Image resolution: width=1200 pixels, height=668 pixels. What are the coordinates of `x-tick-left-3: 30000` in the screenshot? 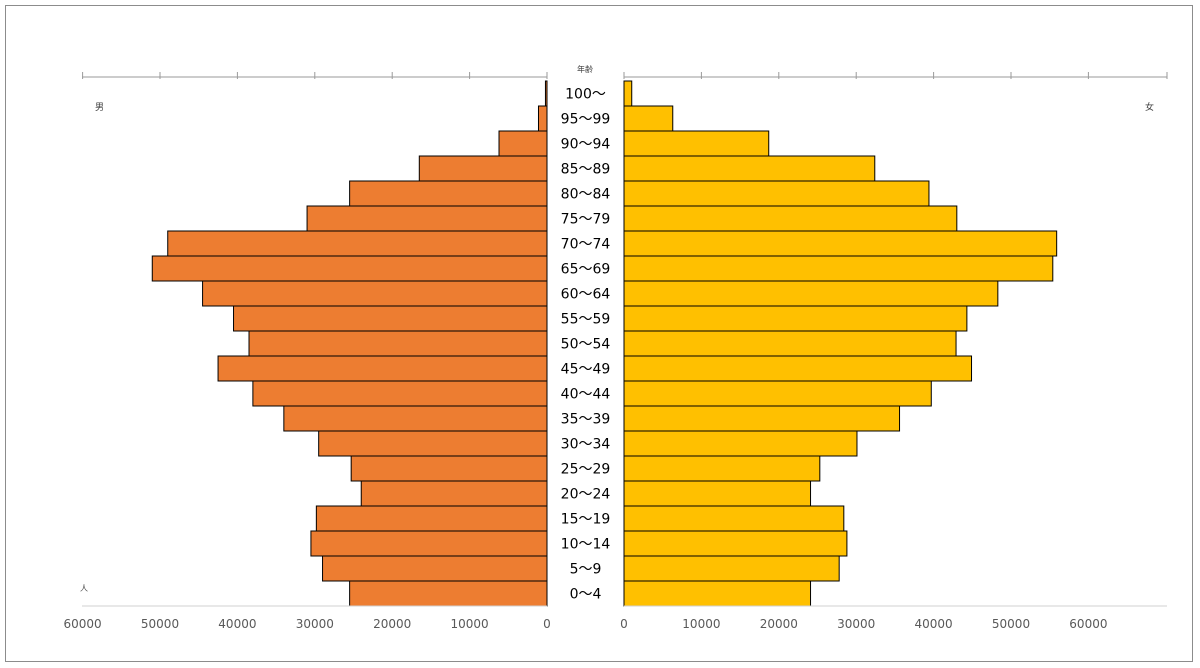 It's located at (315, 624).